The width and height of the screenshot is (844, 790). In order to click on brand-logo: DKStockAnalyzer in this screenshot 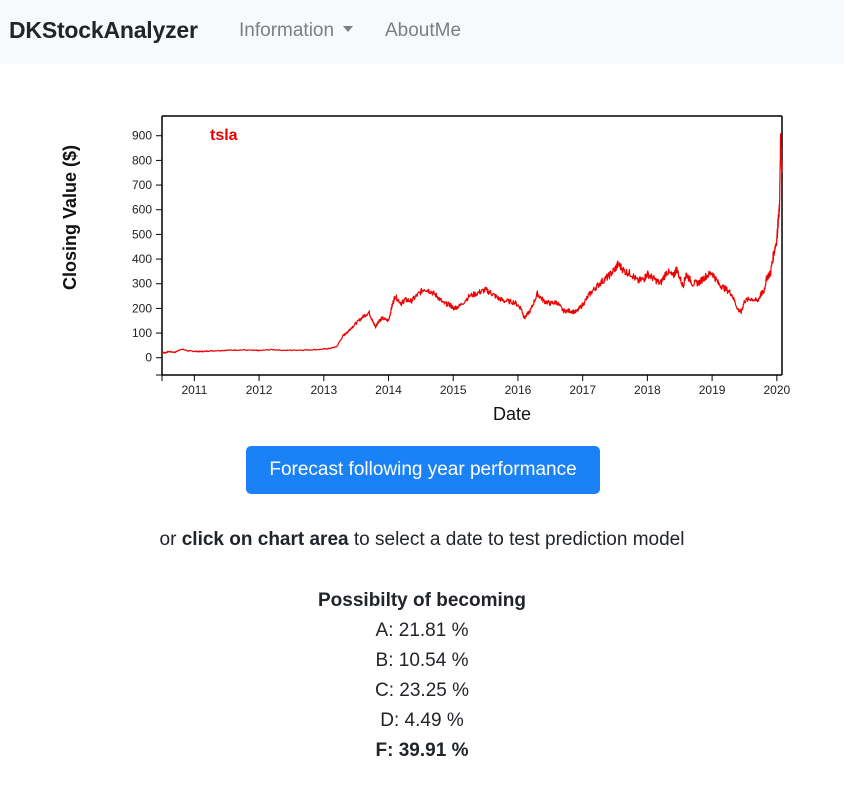, I will do `click(103, 30)`.